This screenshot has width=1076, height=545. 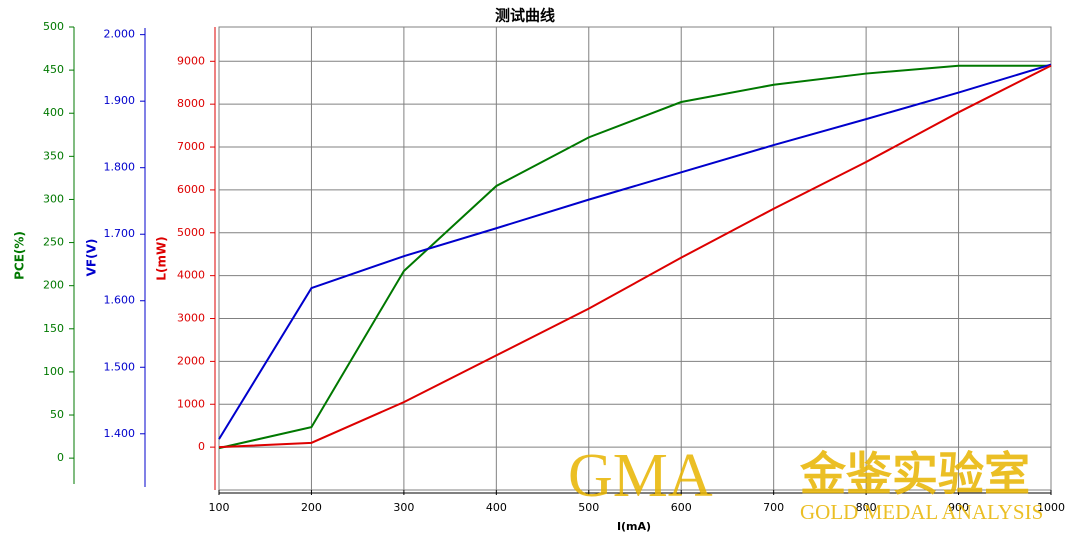 What do you see at coordinates (219, 507) in the screenshot?
I see `x-tick-label: 100` at bounding box center [219, 507].